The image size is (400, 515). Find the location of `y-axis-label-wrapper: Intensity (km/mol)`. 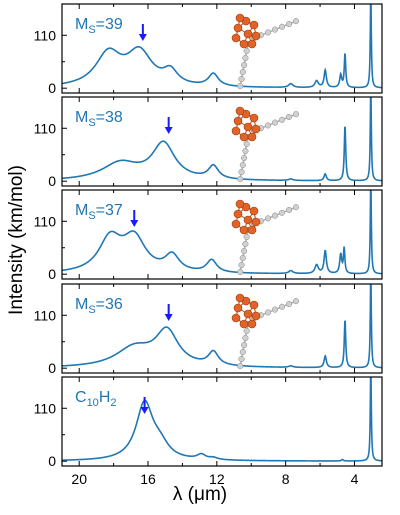

y-axis-label-wrapper: Intensity (km/mol) is located at coordinates (17, 240).